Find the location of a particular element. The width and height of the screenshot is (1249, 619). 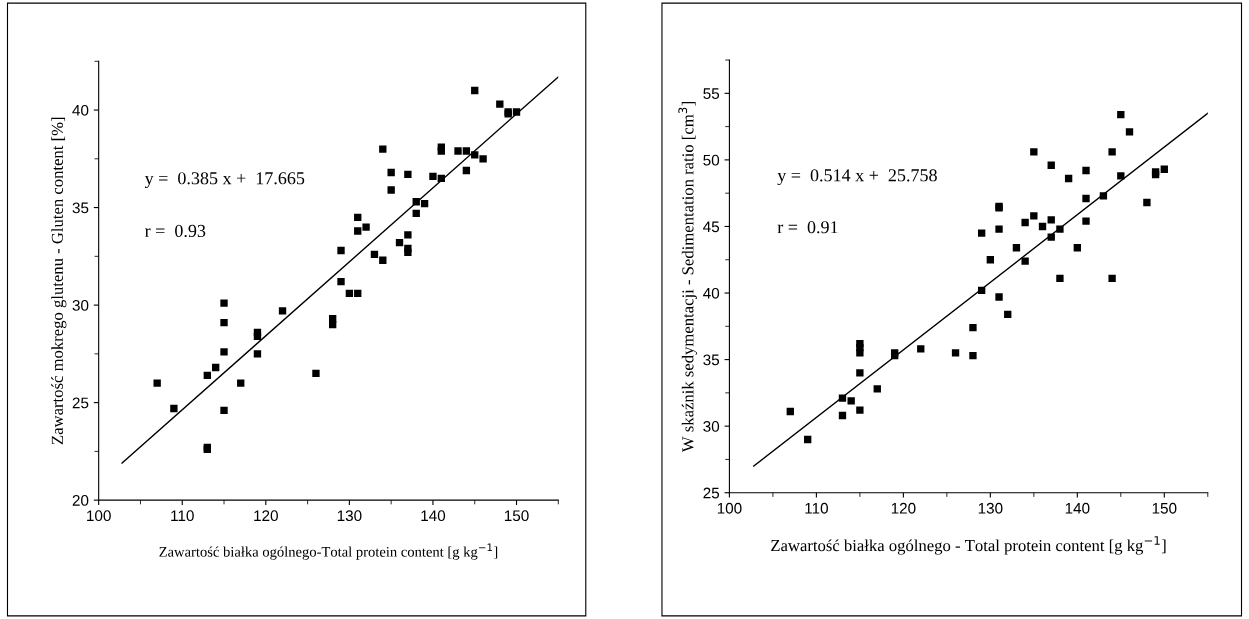

annotation: r = 0.91 is located at coordinates (807, 227).